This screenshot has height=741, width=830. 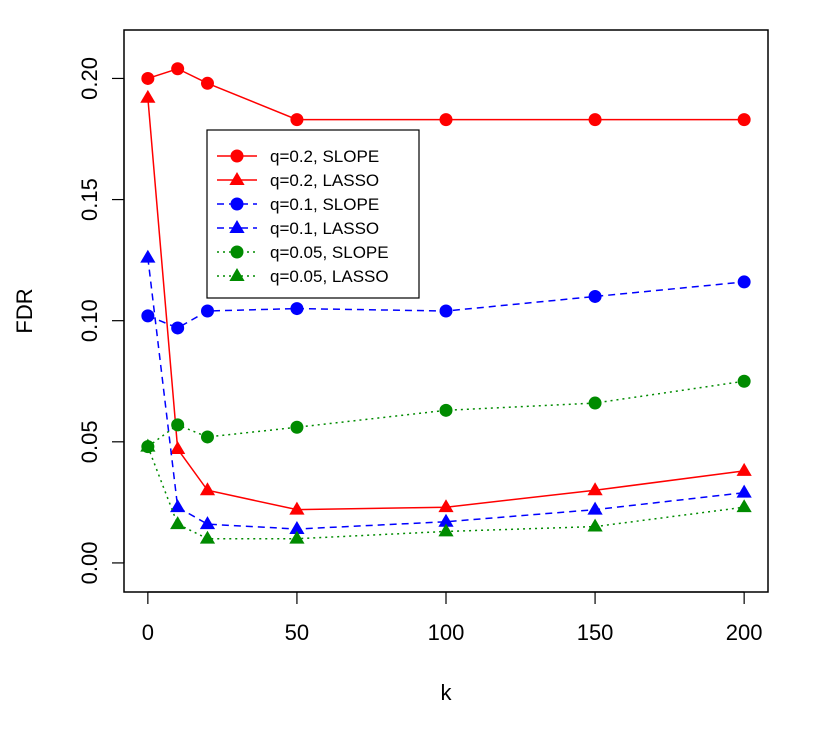 What do you see at coordinates (89, 441) in the screenshot?
I see `y-tick-label: 0.05` at bounding box center [89, 441].